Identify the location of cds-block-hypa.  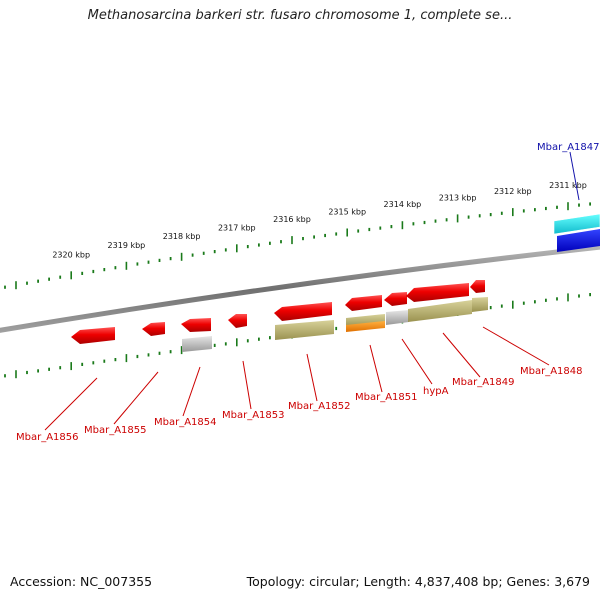
(397, 317).